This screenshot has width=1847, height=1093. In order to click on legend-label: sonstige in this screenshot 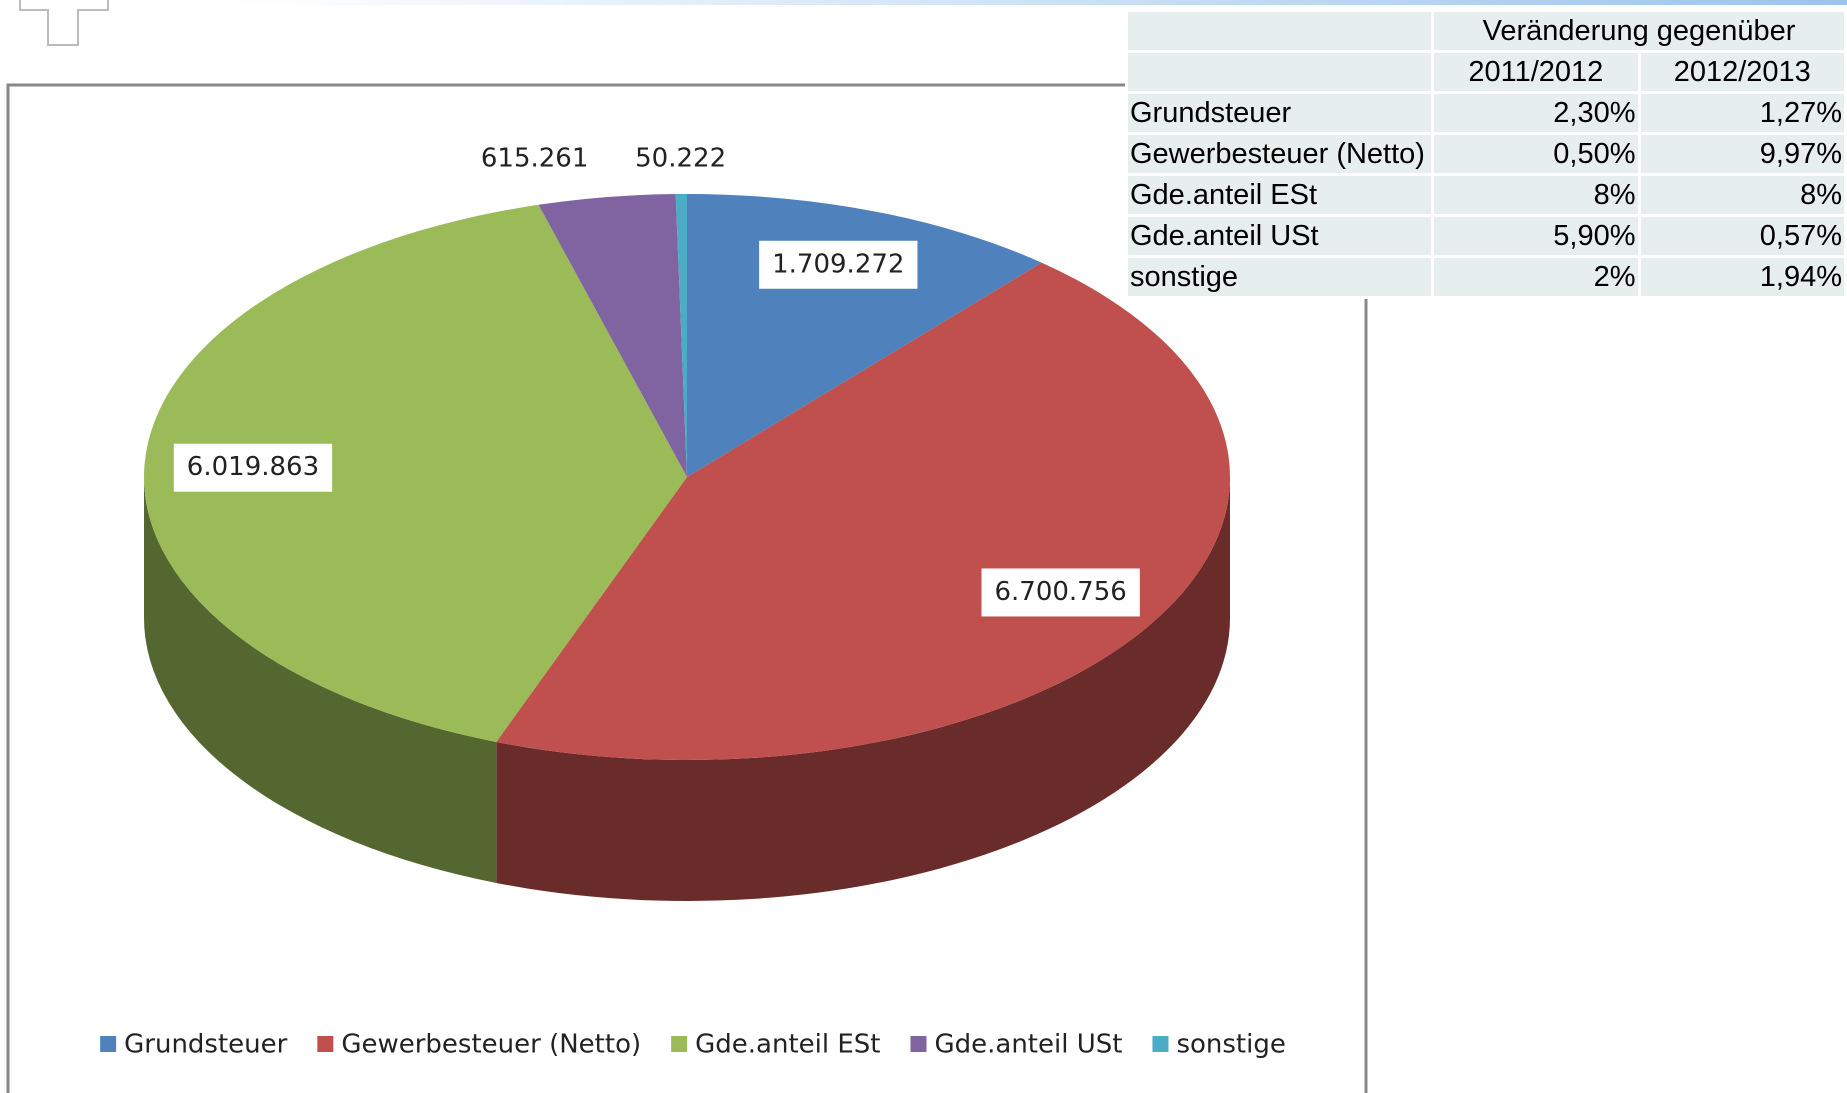, I will do `click(1230, 1045)`.